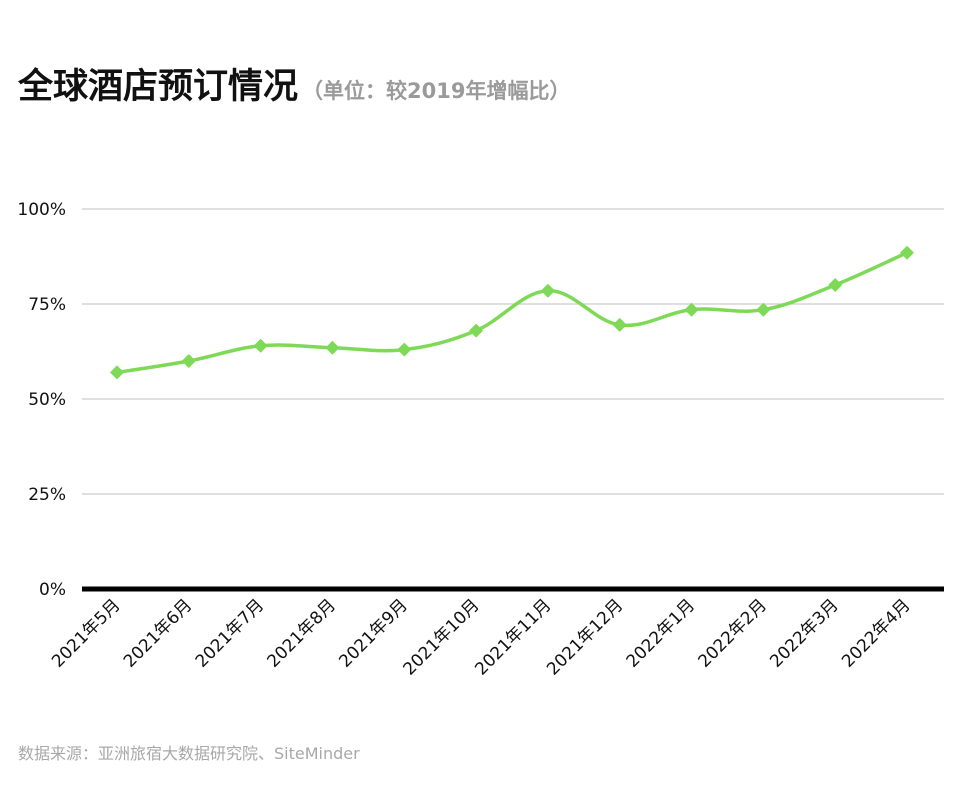  I want to click on x-tick-label: 2021年8月, so click(302, 633).